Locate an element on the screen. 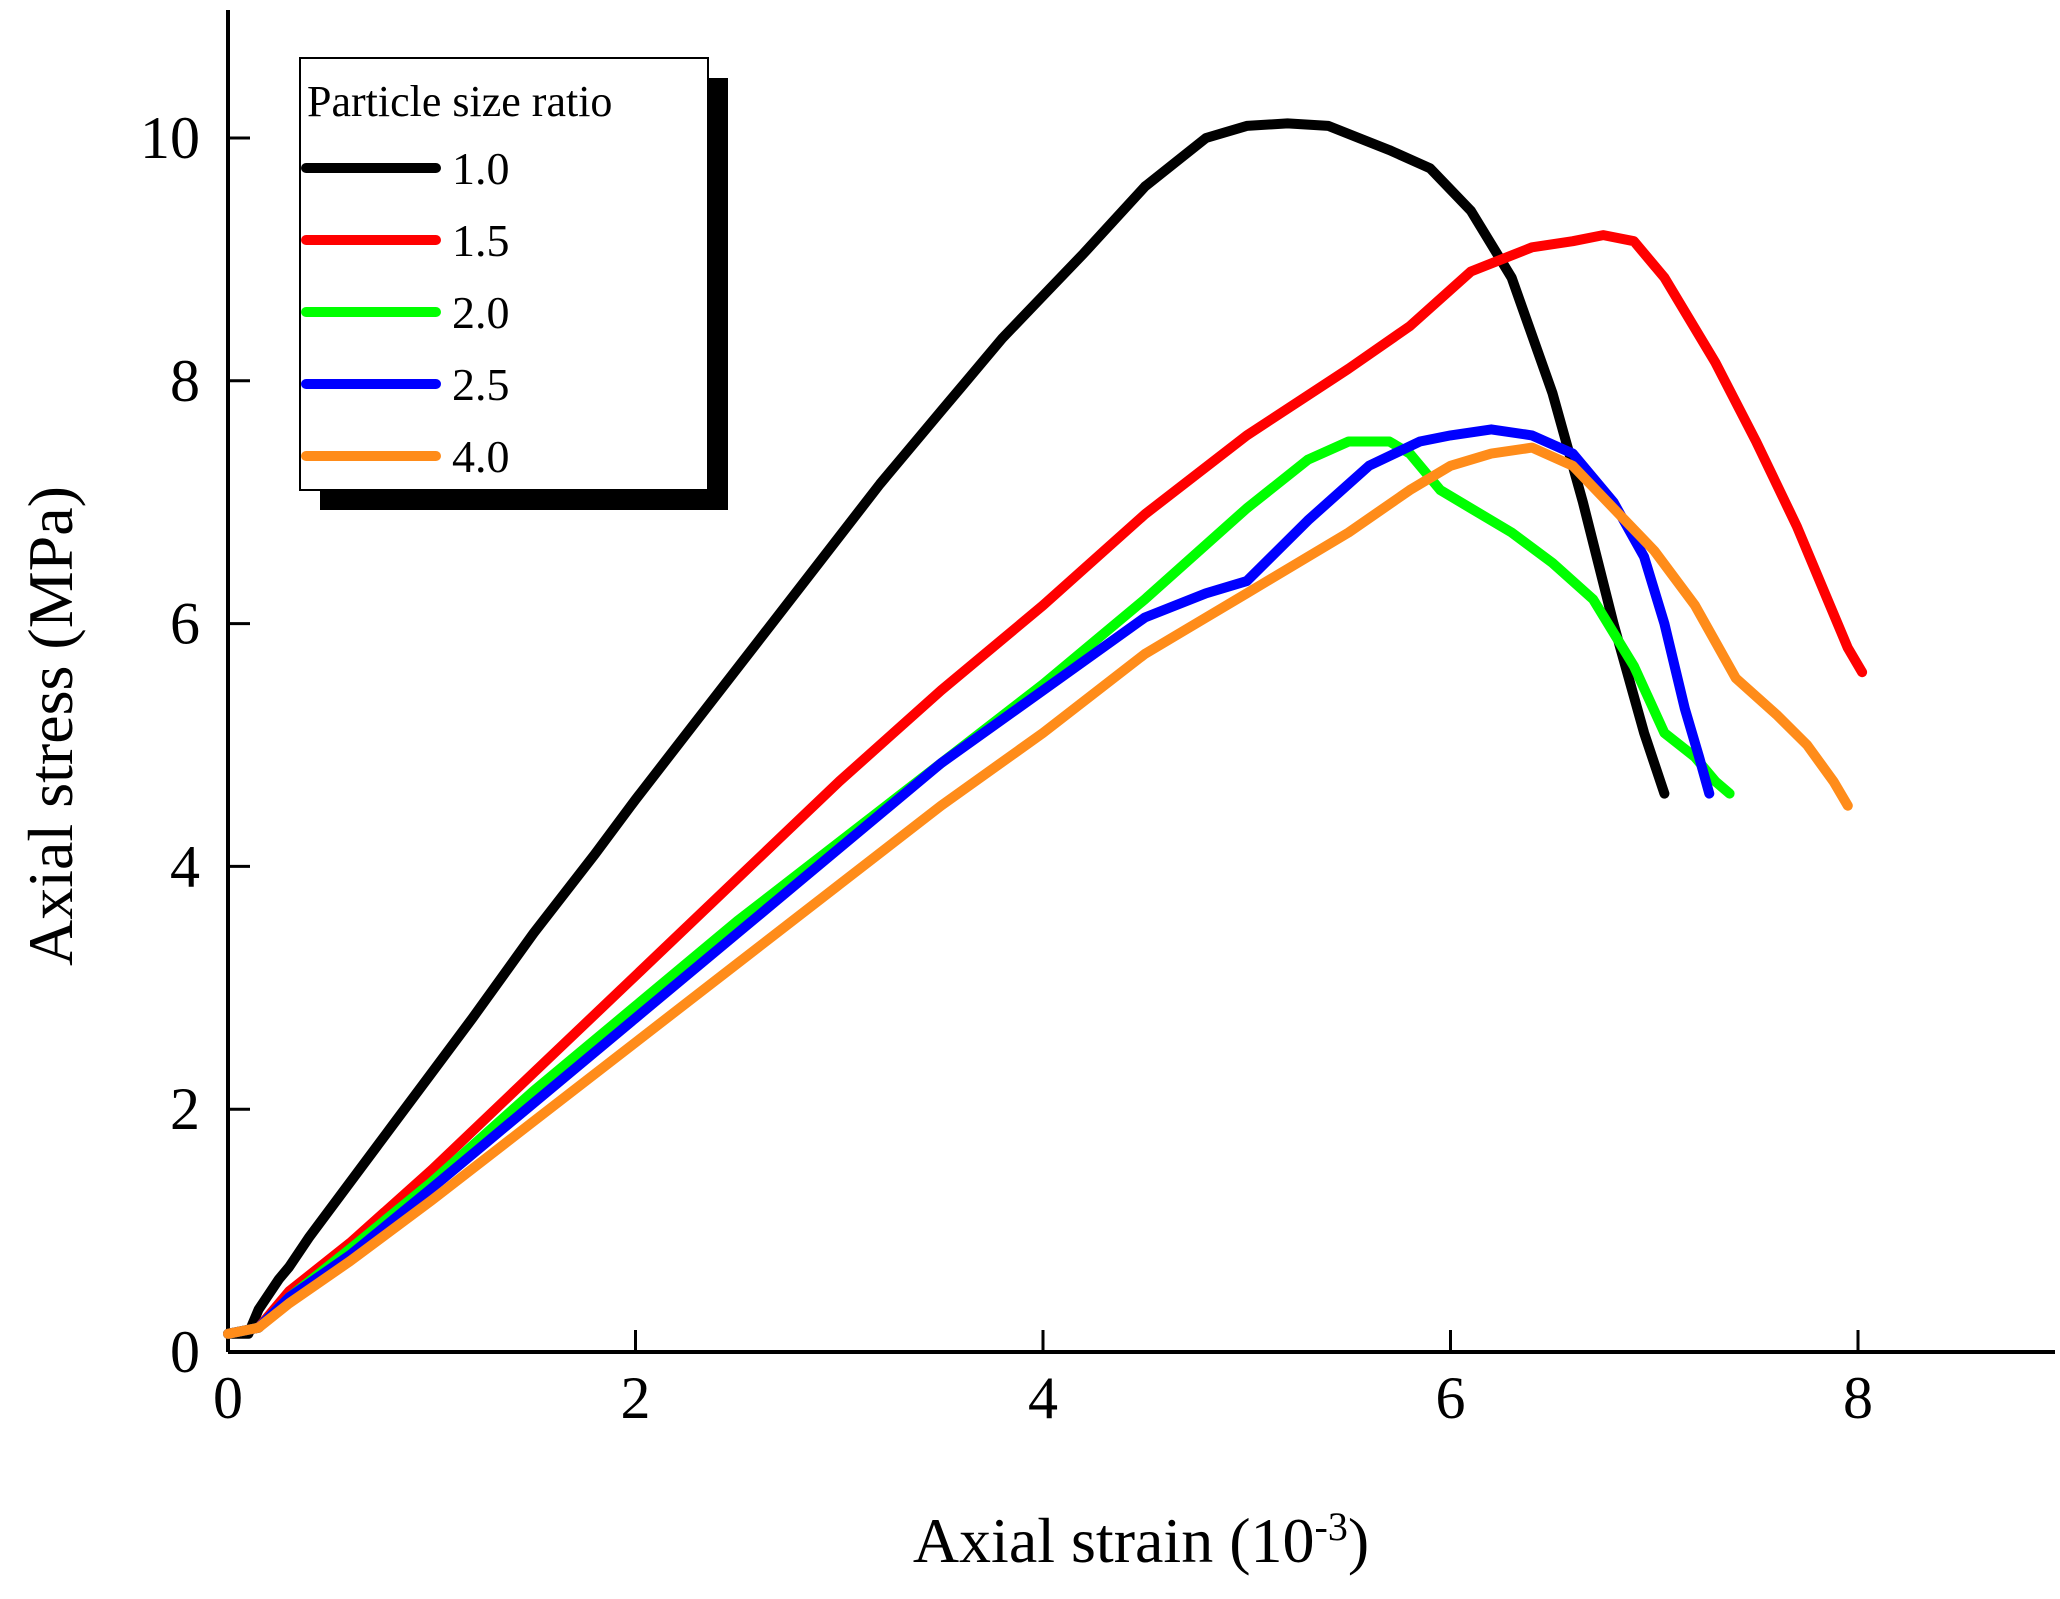 This screenshot has height=1599, width=2060. legend-box is located at coordinates (504, 274).